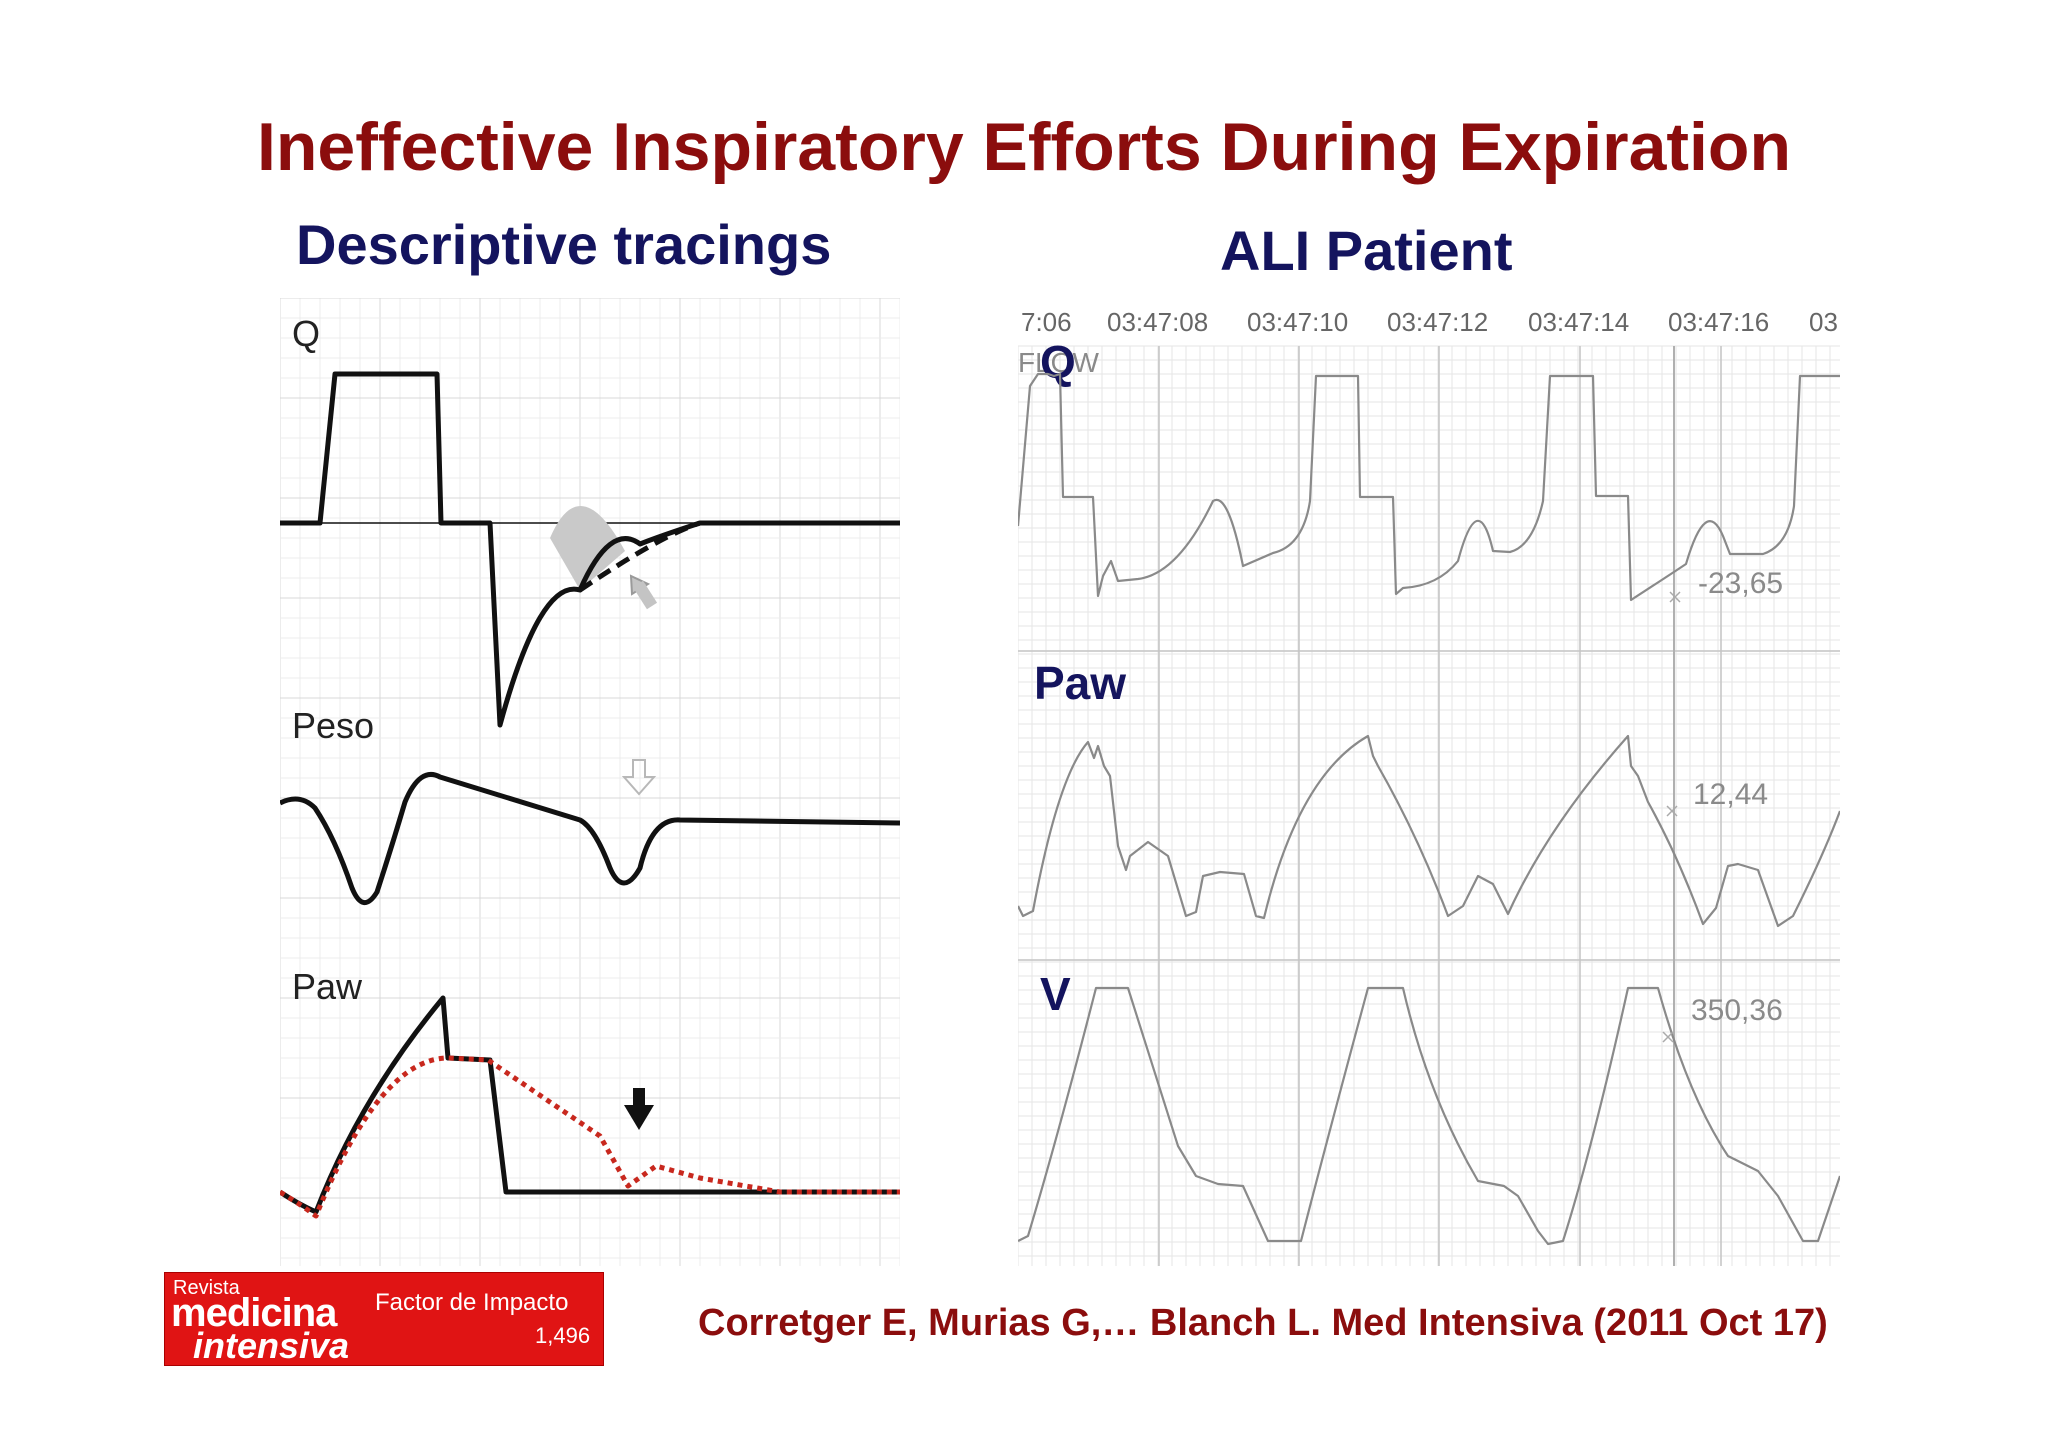  Describe the element at coordinates (639, 1109) in the screenshot. I see `down-black-arrow-icon` at that location.